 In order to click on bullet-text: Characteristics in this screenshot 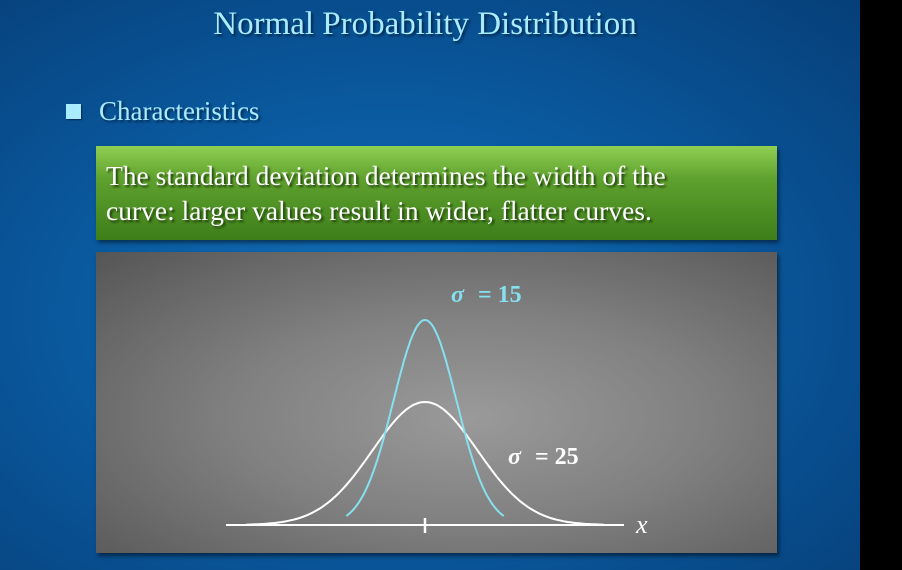, I will do `click(179, 111)`.